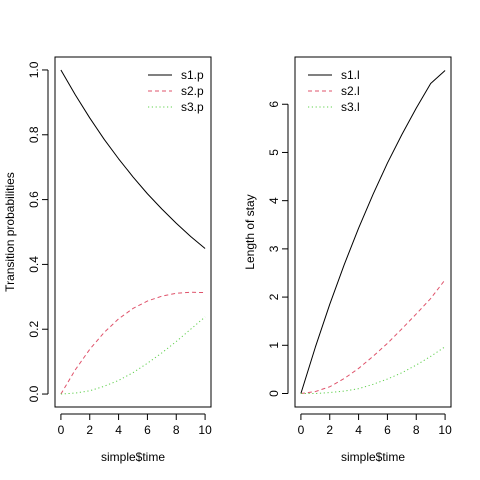 This screenshot has height=480, width=480. Describe the element at coordinates (192, 91) in the screenshot. I see `legend-label: s2.p` at that location.